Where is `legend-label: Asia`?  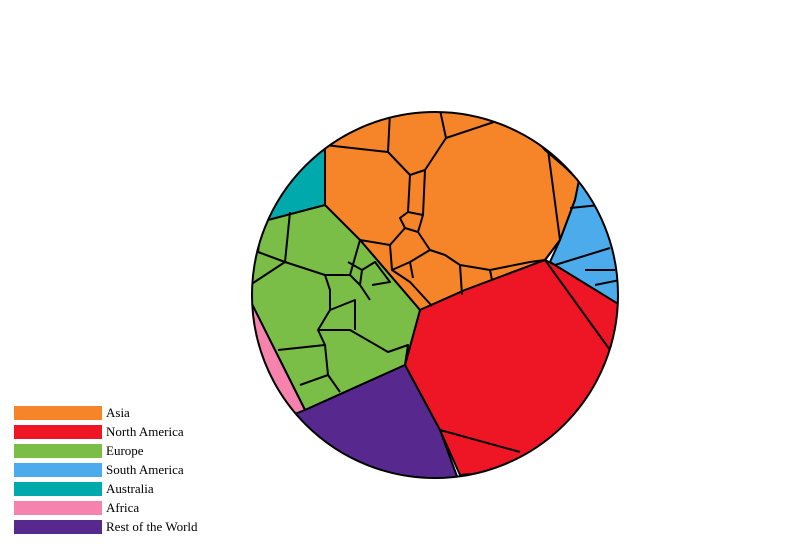
legend-label: Asia is located at coordinates (118, 412).